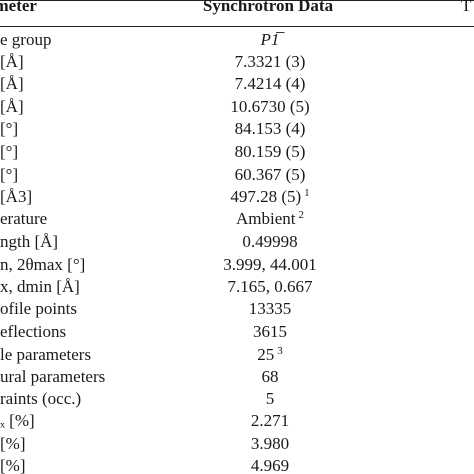  I want to click on value-text: 7.165, 0.667, so click(270, 286).